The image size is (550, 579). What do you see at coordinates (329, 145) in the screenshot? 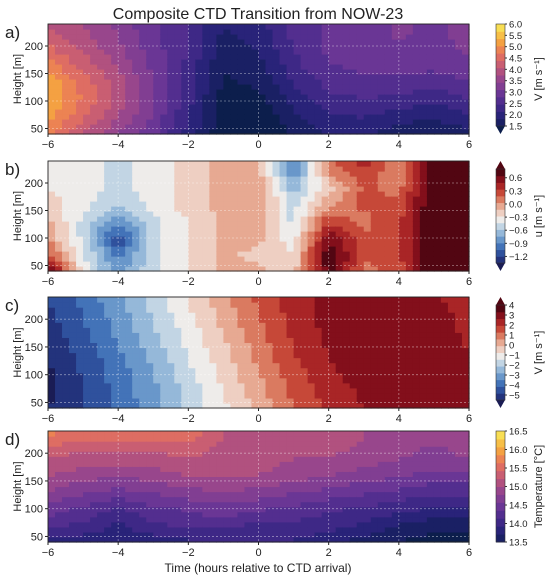
I see `x-tick-label: 2` at bounding box center [329, 145].